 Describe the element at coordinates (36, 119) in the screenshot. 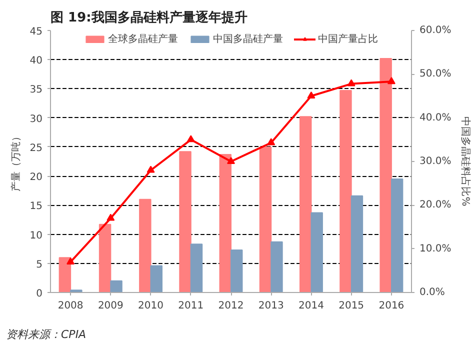

I see `y-tick-label: 30` at that location.